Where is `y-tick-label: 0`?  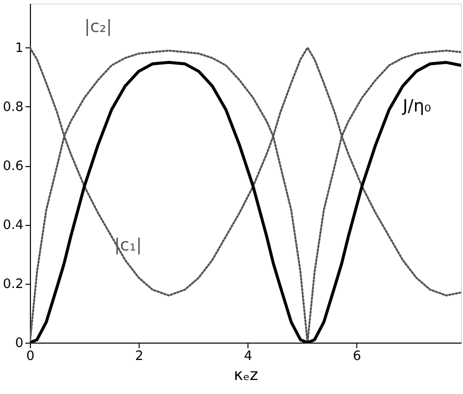
y-tick-label: 0 is located at coordinates (19, 344).